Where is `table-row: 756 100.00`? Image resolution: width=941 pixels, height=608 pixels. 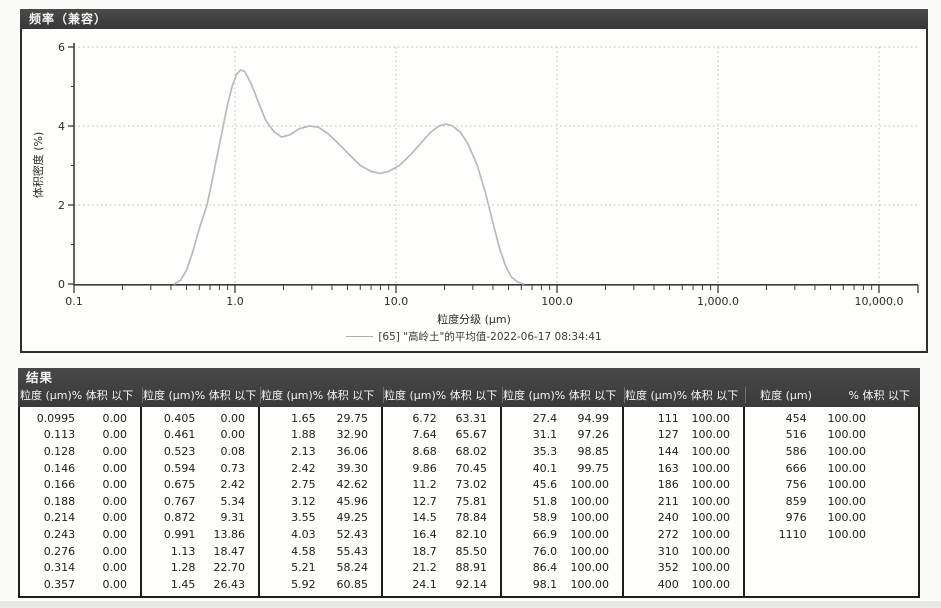 table-row: 756 100.00 is located at coordinates (812, 484).